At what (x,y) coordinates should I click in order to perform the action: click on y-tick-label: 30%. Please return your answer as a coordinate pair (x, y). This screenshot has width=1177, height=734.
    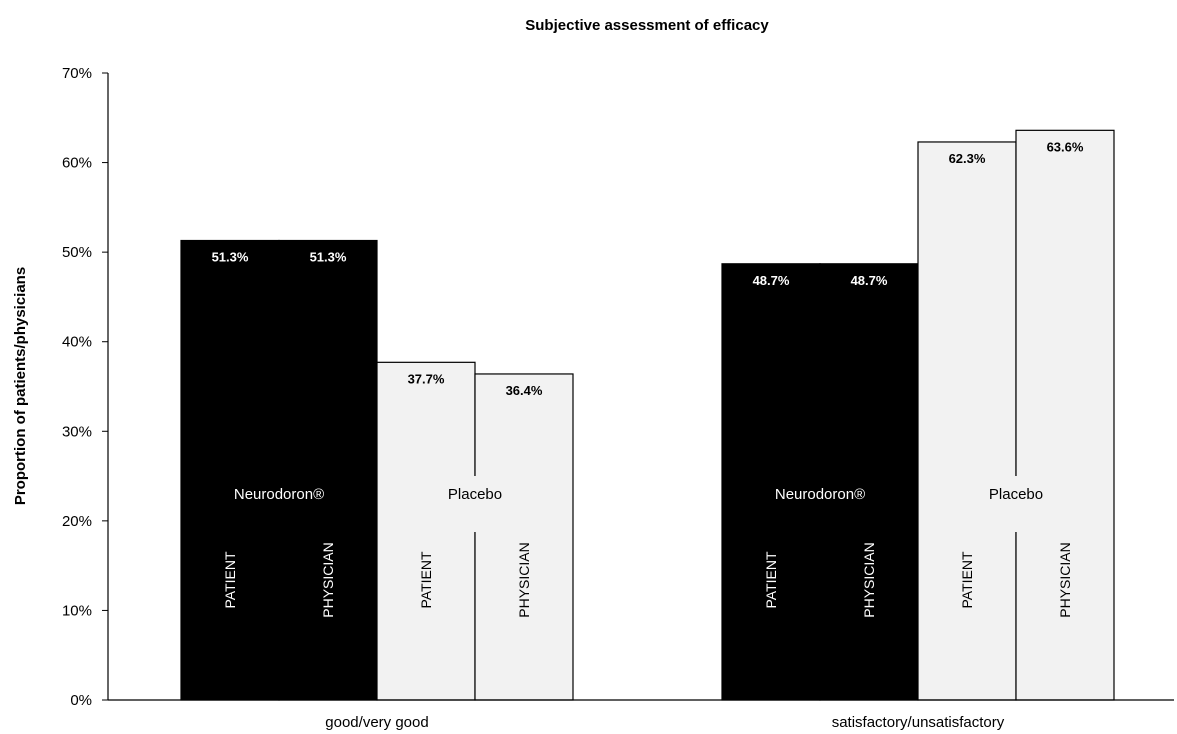
    Looking at the image, I should click on (77, 431).